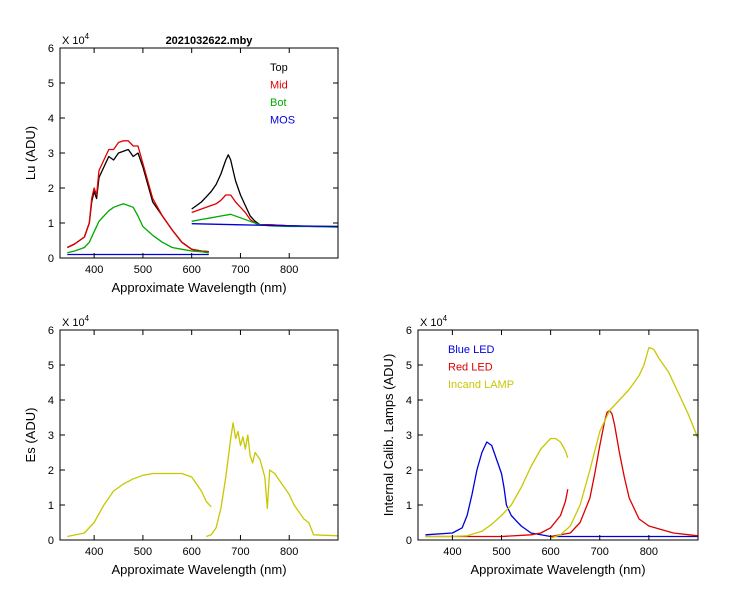 The image size is (750, 600). What do you see at coordinates (210, 41) in the screenshot?
I see `chart-title: 2021032622.mby` at bounding box center [210, 41].